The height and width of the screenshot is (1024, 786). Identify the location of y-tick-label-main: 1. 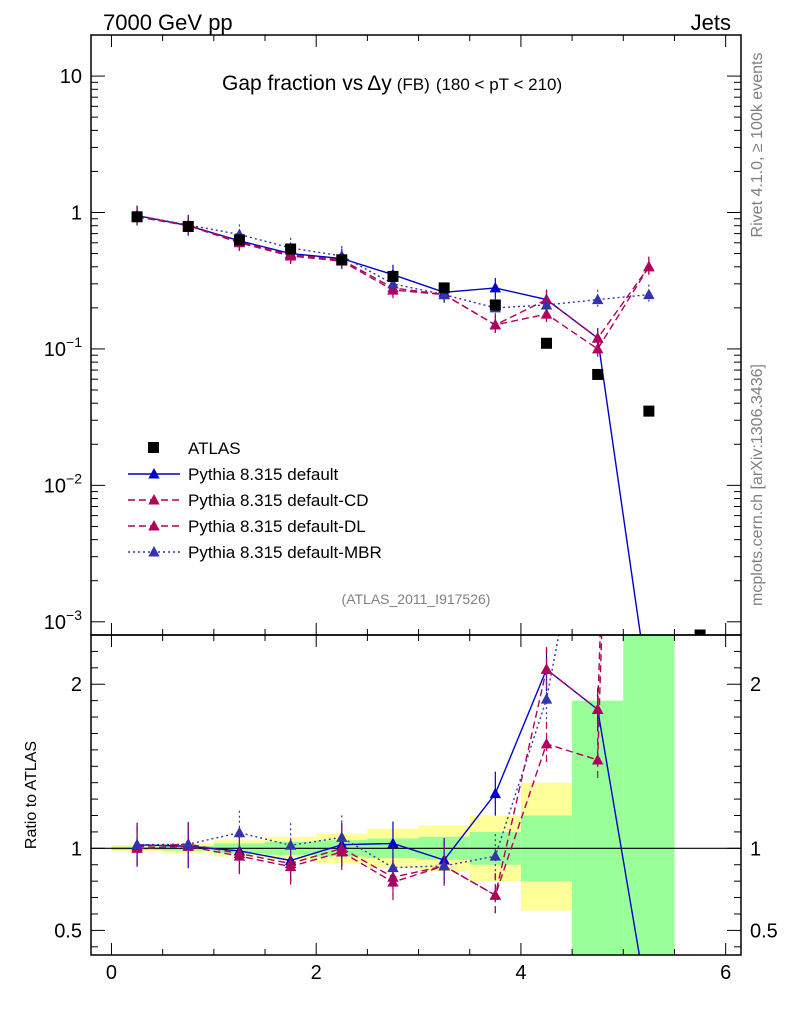
(76, 213).